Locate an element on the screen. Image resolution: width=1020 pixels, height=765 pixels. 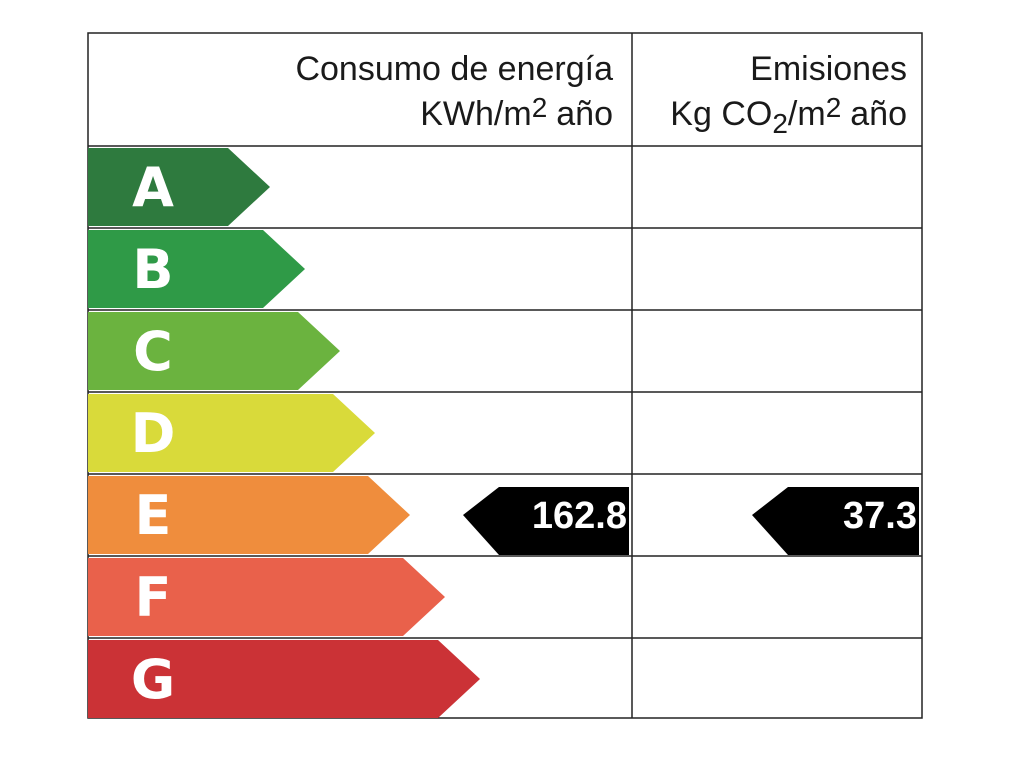
value-label: 162.8 is located at coordinates (579, 516).